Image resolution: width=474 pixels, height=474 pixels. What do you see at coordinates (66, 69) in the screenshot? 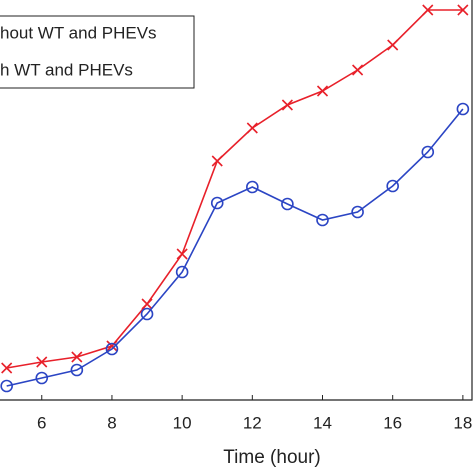
I see `legend-label: h WT and PHEVs` at bounding box center [66, 69].